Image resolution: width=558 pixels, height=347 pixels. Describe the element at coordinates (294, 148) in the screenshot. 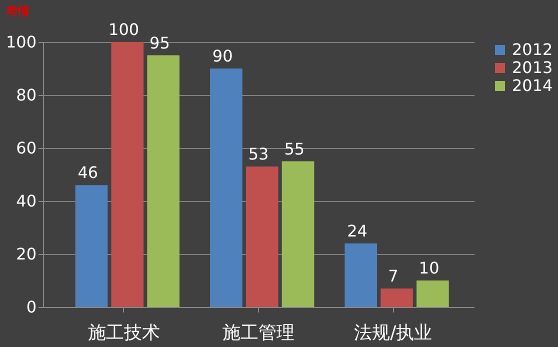

I see `data-label: 55` at that location.